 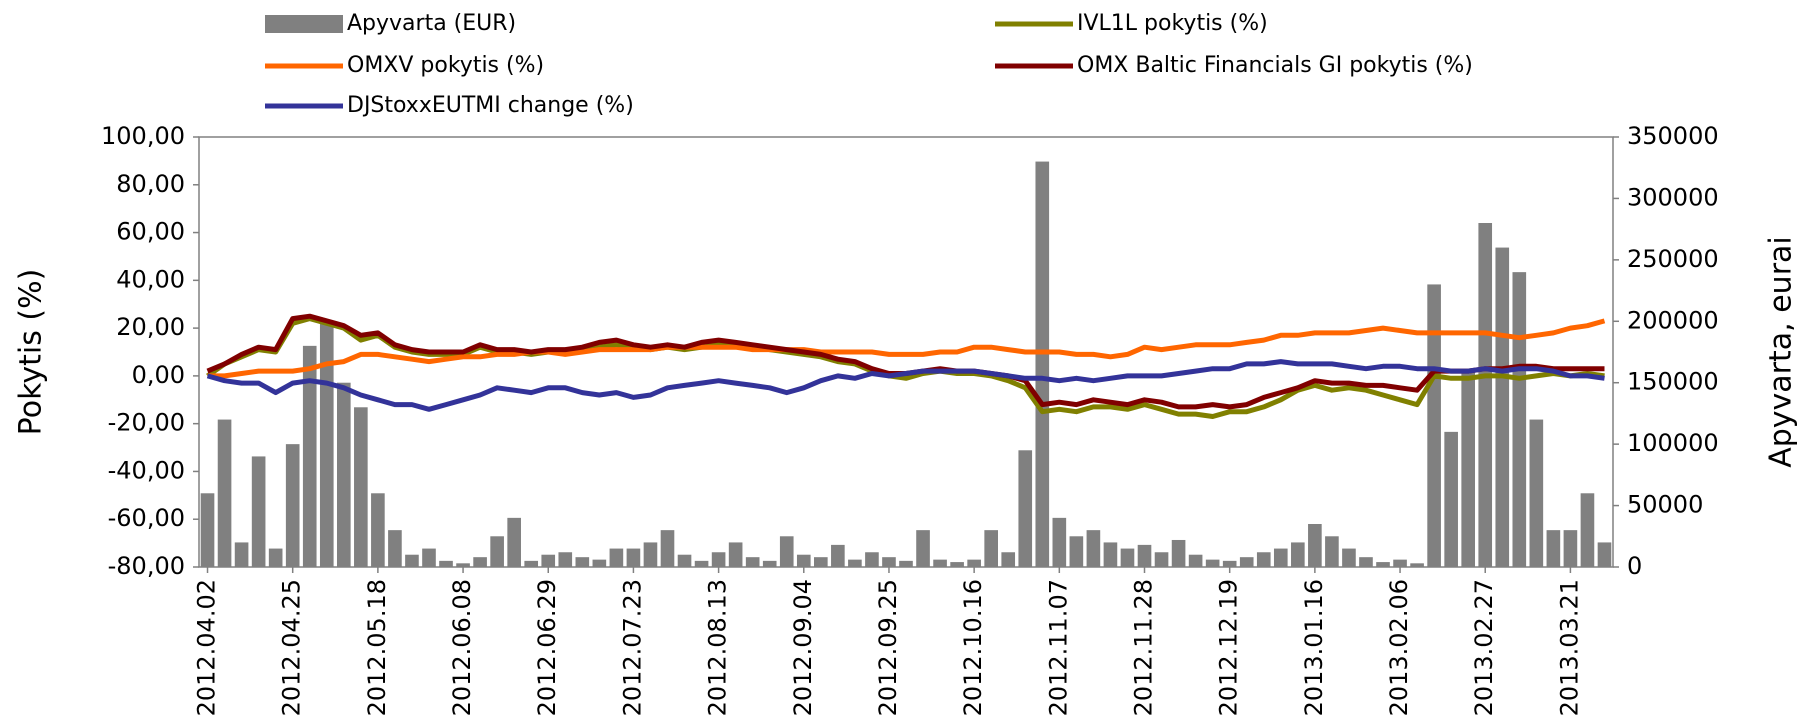 What do you see at coordinates (632, 647) in the screenshot?
I see `x-tick-label: 2012.07.23` at bounding box center [632, 647].